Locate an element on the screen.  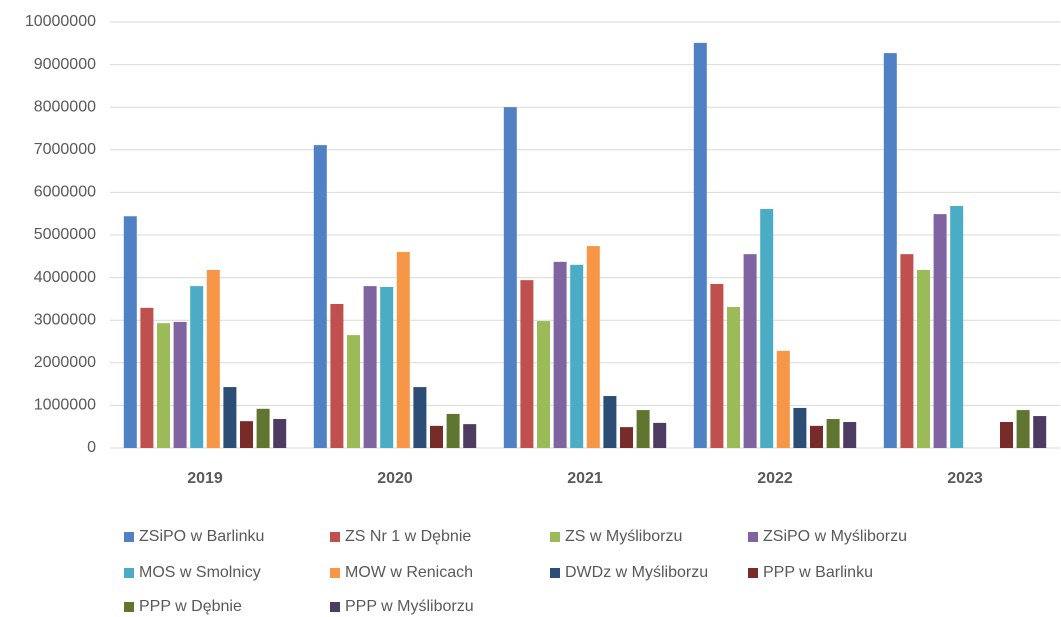
legend-label: ZSiPO w Barlinku is located at coordinates (201, 536).